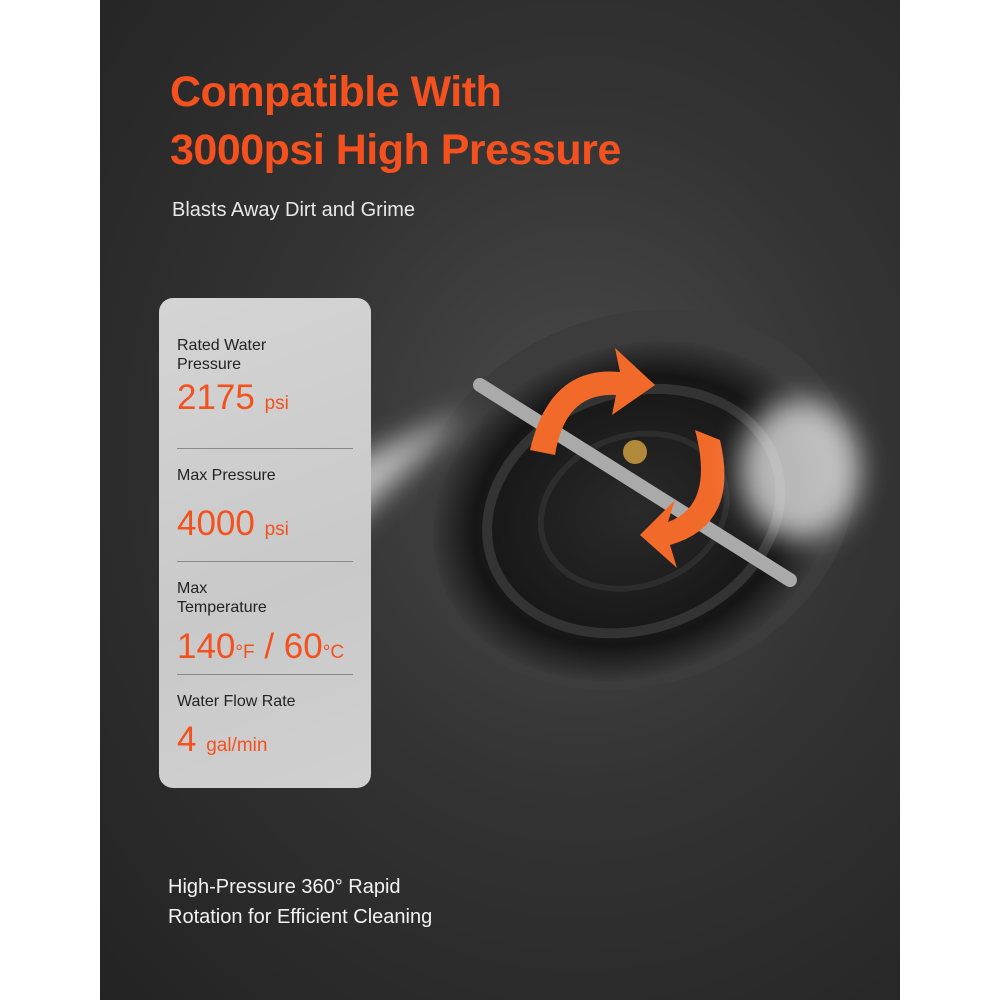 This screenshot has width=1000, height=1000. I want to click on headline-line-2: 3000psi High Pressure, so click(395, 150).